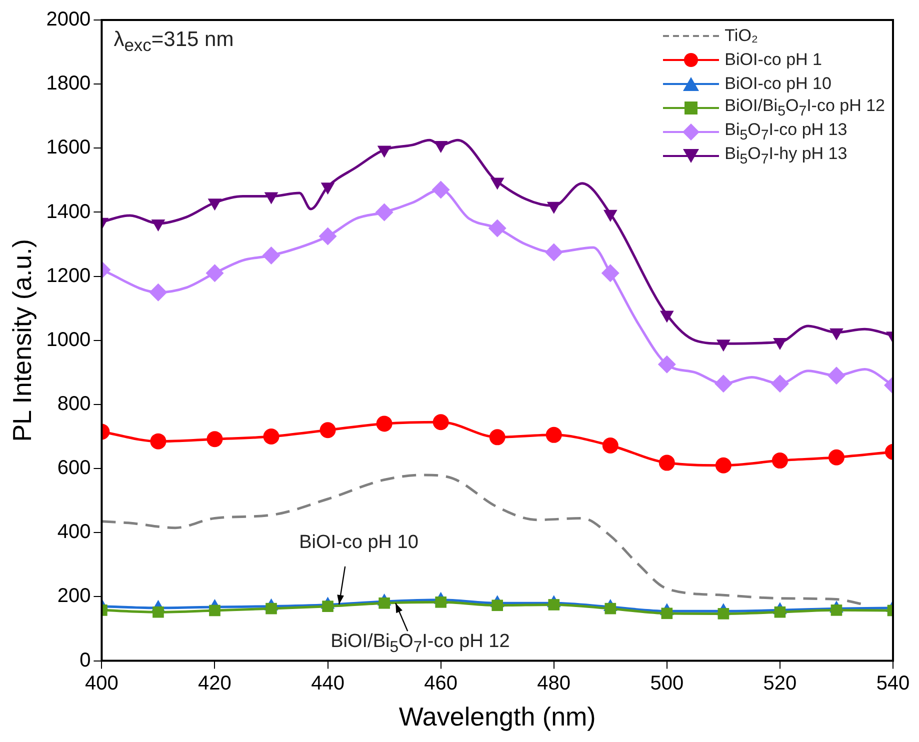 The height and width of the screenshot is (742, 919). What do you see at coordinates (780, 683) in the screenshot?
I see `x-tick-label: 520` at bounding box center [780, 683].